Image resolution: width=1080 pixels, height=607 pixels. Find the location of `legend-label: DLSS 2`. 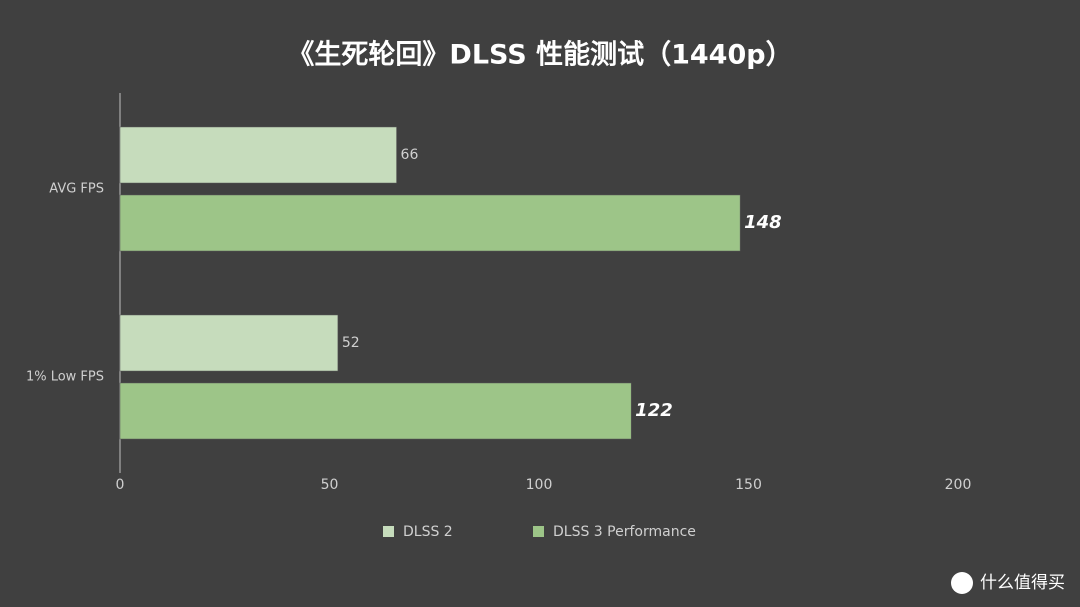

legend-label: DLSS 2 is located at coordinates (428, 532).